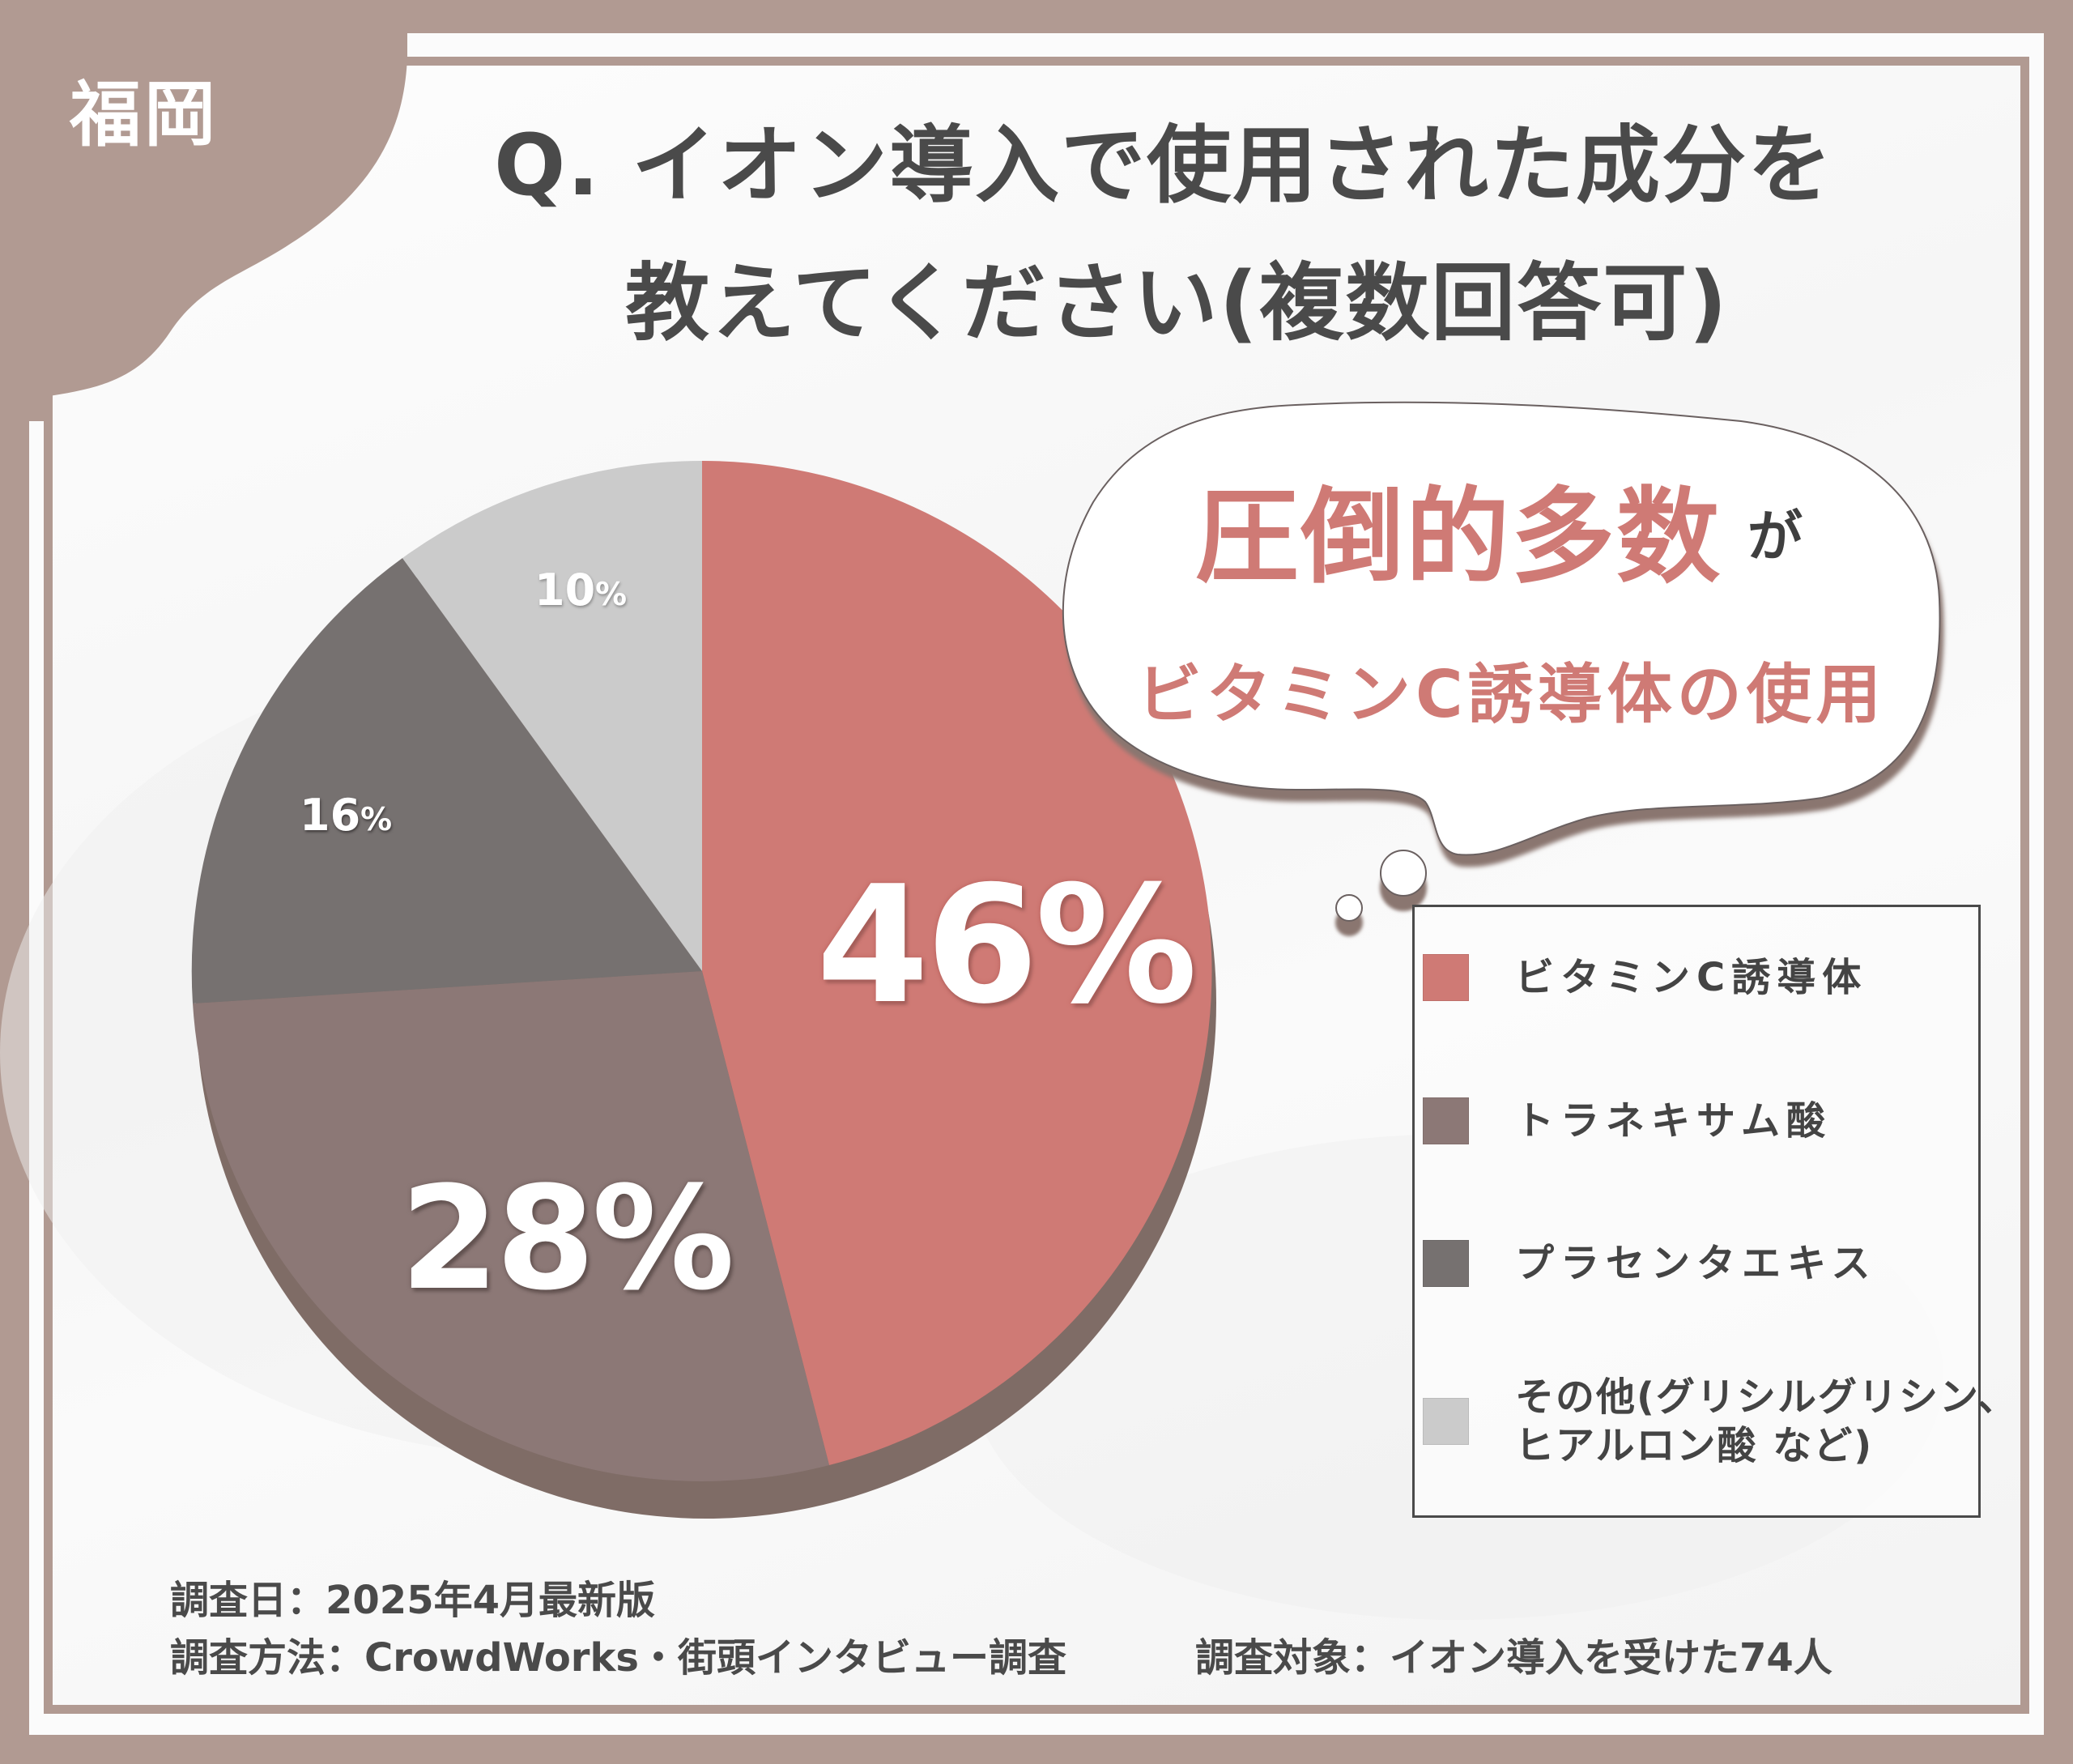 This screenshot has height=1764, width=2073. I want to click on region-label: 福岡, so click(144, 114).